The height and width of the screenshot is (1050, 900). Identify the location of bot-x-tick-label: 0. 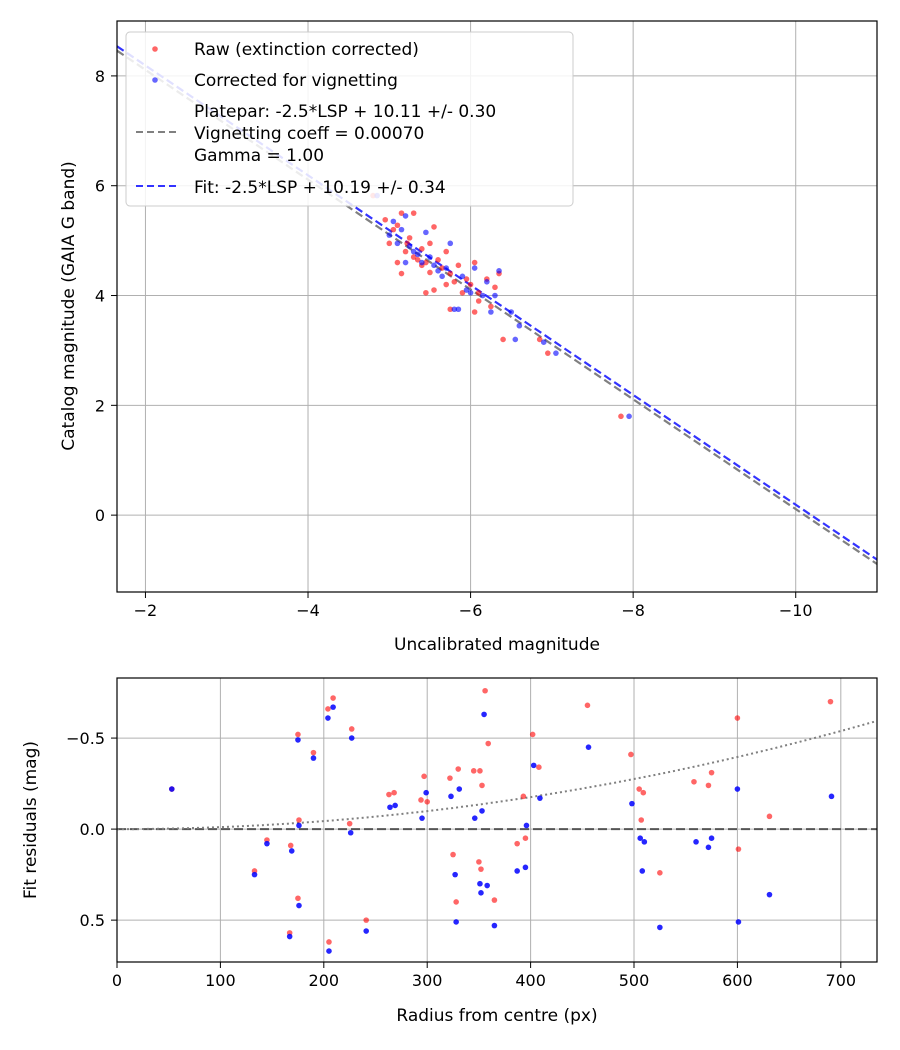
(117, 980).